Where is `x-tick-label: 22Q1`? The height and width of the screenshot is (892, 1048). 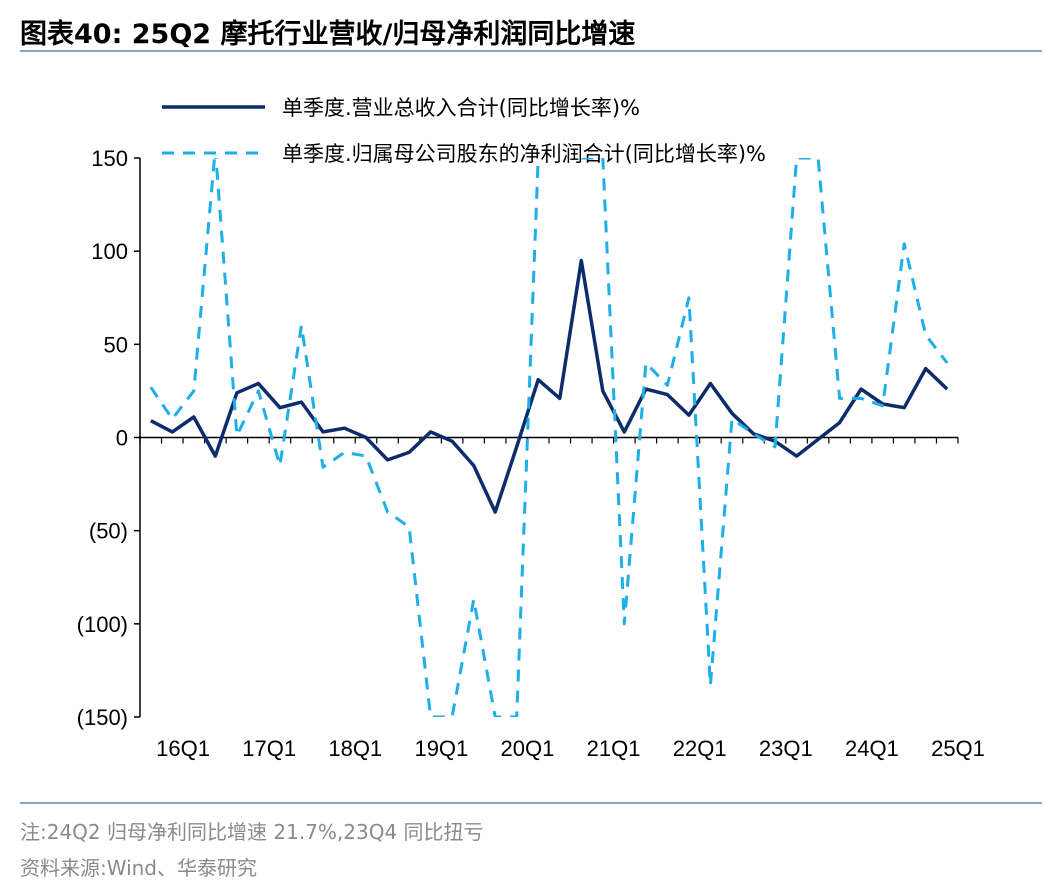
x-tick-label: 22Q1 is located at coordinates (700, 748).